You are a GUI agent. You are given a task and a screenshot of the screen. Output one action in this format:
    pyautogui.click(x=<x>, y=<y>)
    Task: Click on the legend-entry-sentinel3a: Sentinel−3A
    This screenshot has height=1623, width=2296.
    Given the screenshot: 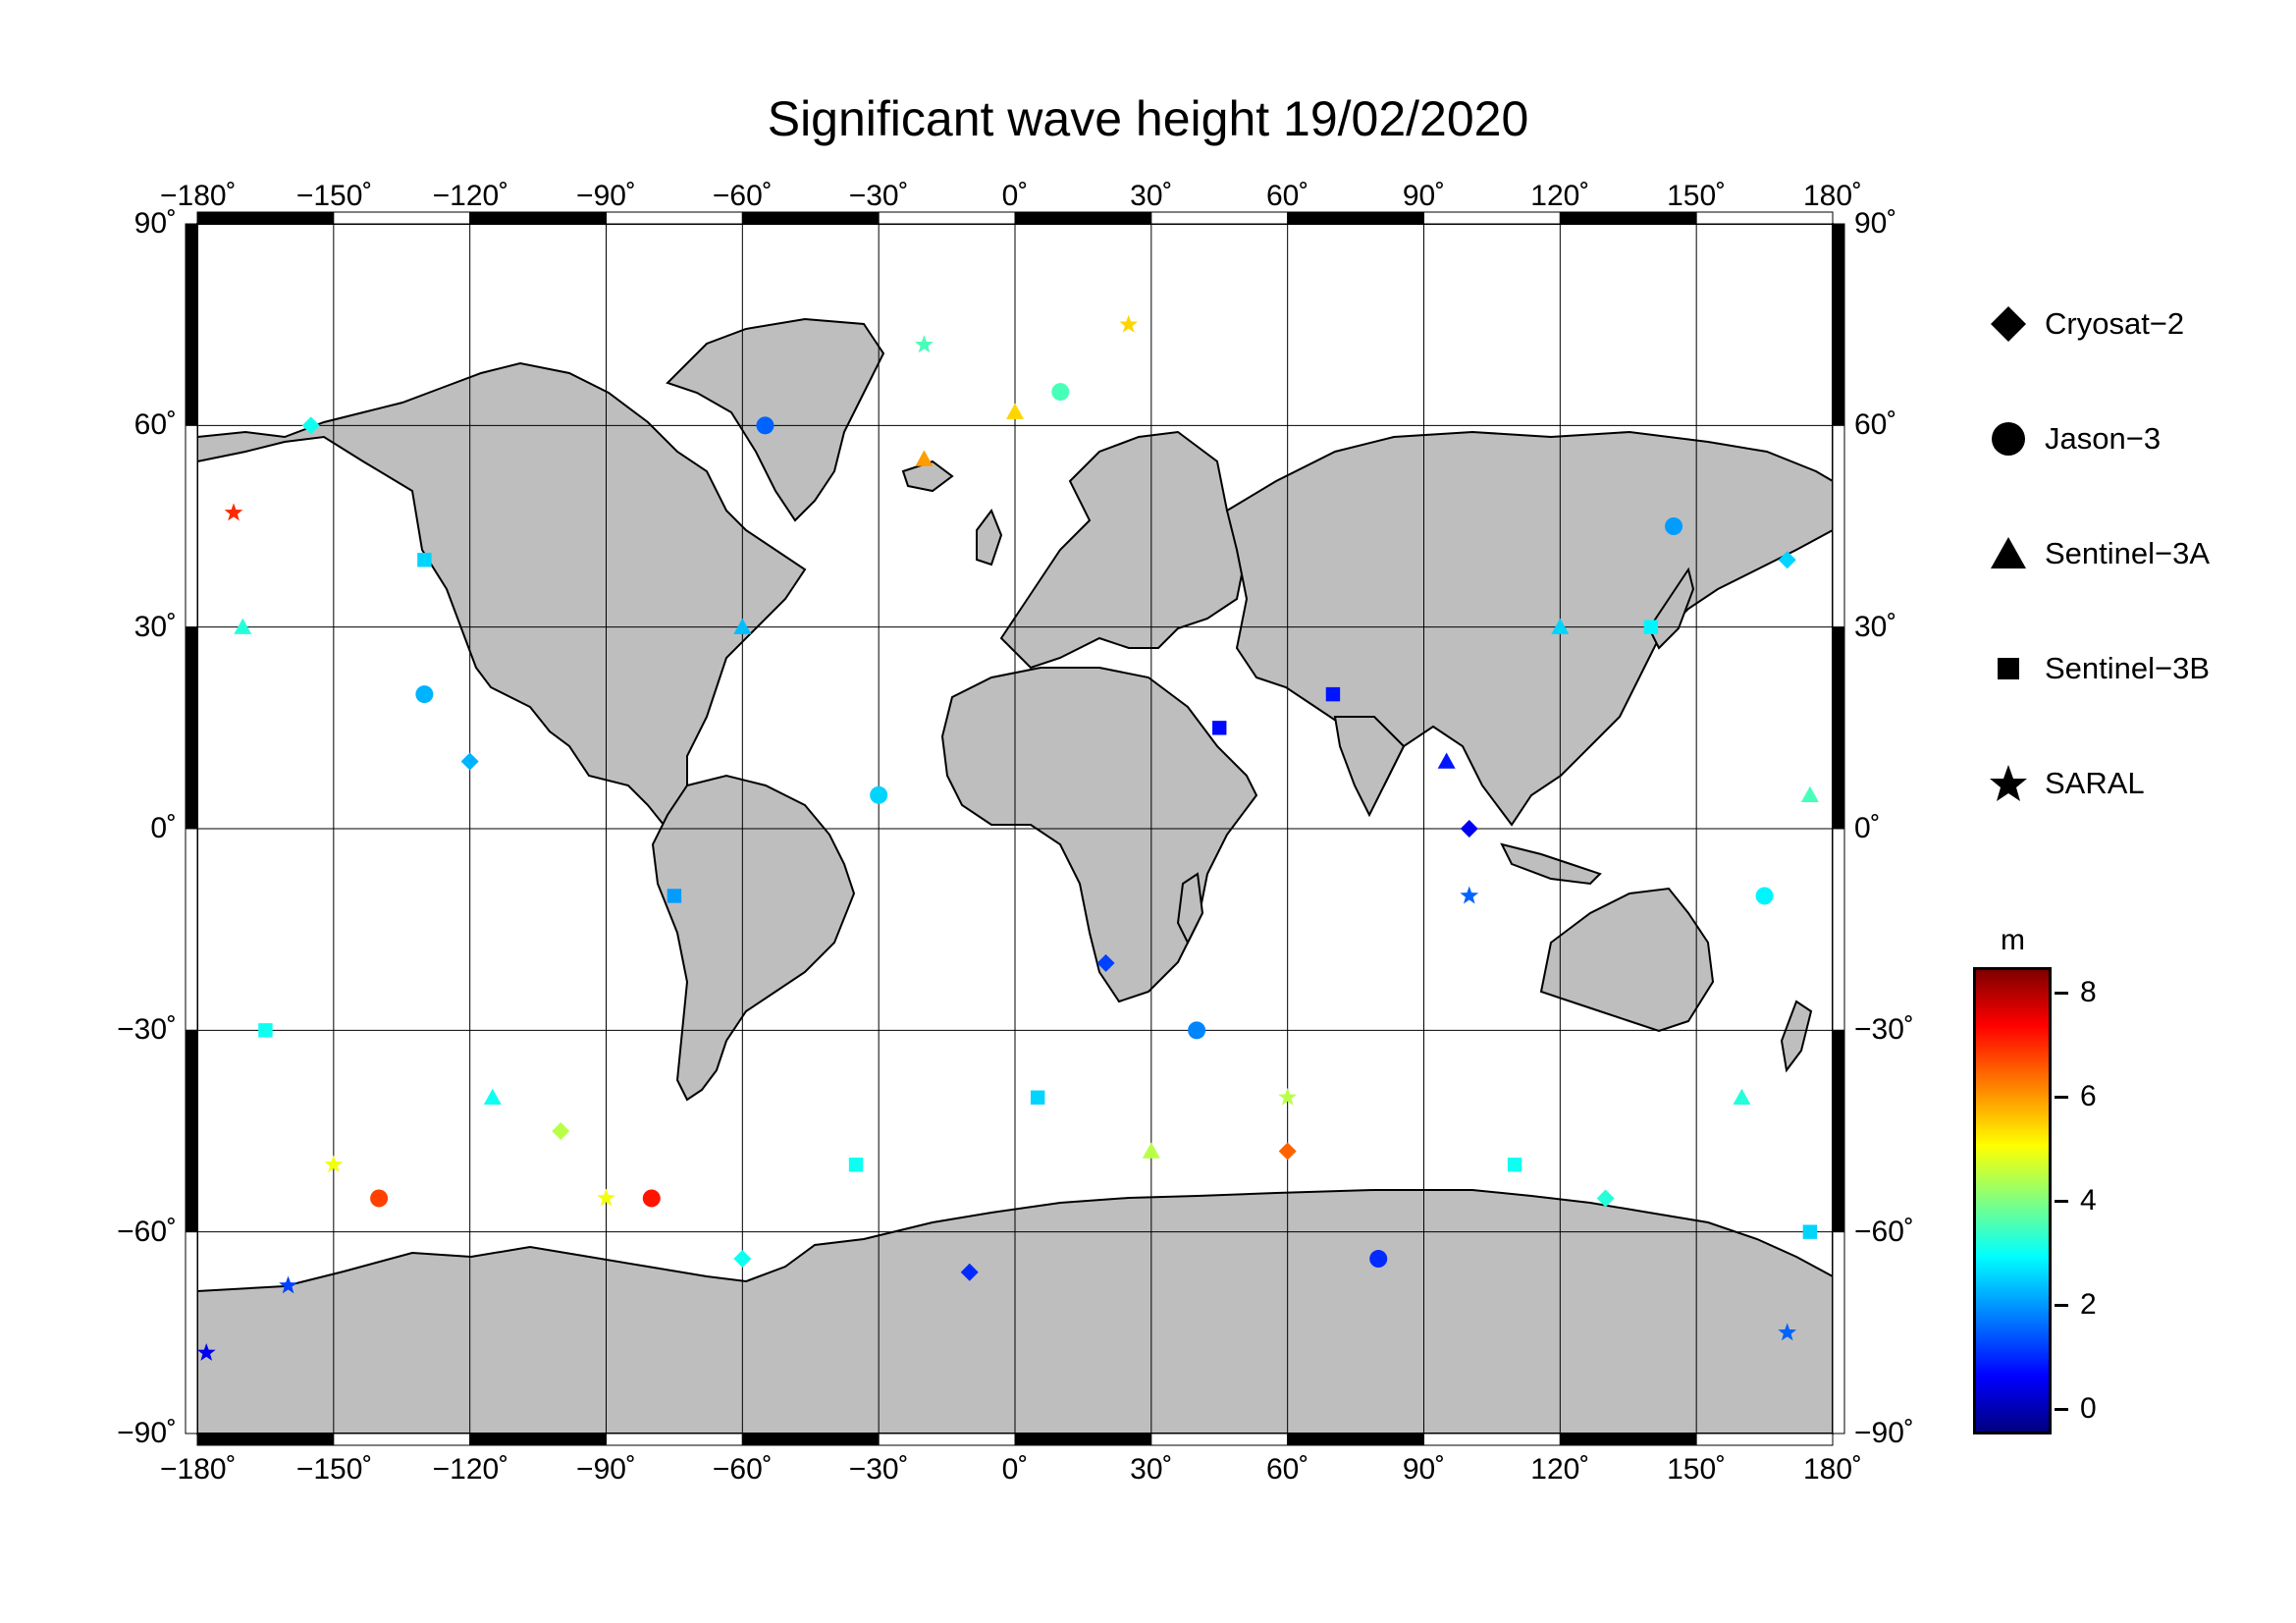 What is the action you would take?
    pyautogui.click(x=2098, y=554)
    